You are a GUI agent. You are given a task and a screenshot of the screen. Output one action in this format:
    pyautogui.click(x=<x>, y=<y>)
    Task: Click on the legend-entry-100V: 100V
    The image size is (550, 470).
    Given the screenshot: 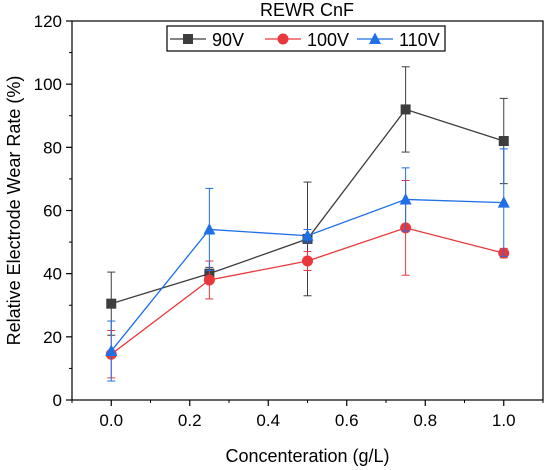 What is the action you would take?
    pyautogui.click(x=307, y=40)
    